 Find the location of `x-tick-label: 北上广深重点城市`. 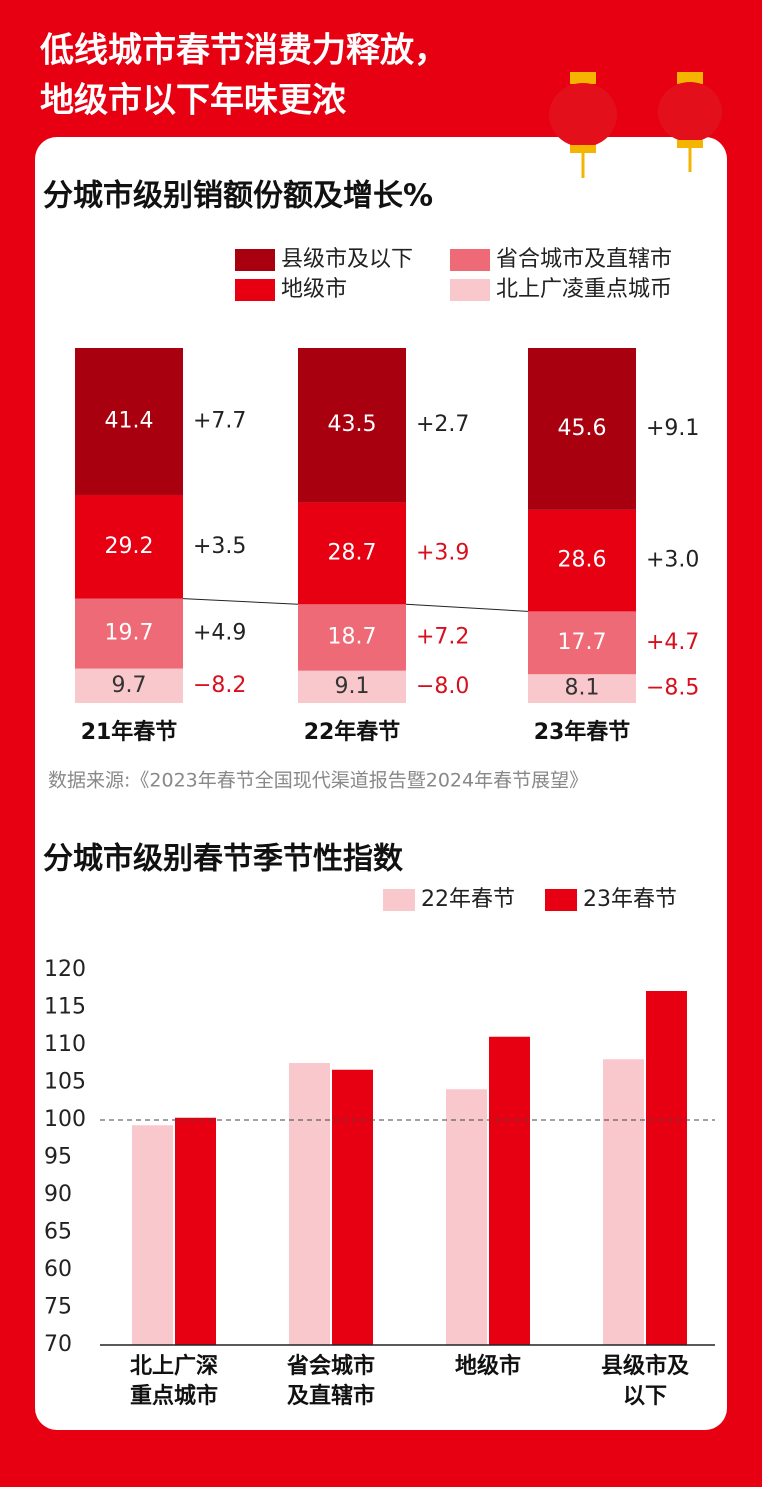

x-tick-label: 北上广深重点城市 is located at coordinates (173, 1381).